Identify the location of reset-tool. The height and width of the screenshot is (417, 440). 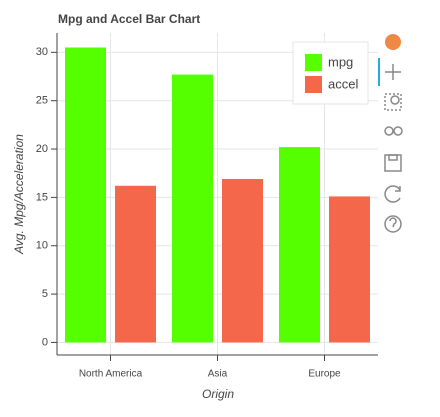
(392, 194).